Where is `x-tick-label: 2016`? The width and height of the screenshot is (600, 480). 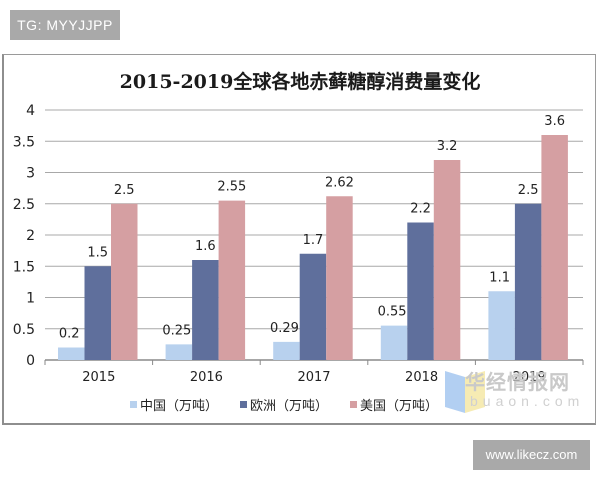 x-tick-label: 2016 is located at coordinates (206, 377).